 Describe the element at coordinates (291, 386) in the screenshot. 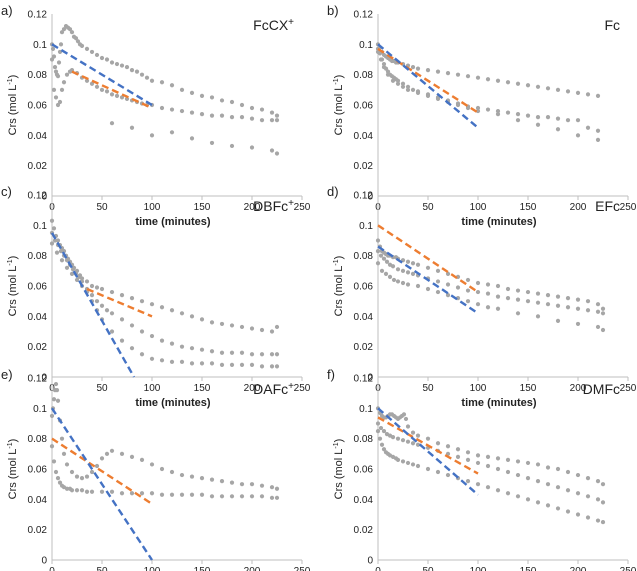

I see `panel-title-sup: +` at that location.